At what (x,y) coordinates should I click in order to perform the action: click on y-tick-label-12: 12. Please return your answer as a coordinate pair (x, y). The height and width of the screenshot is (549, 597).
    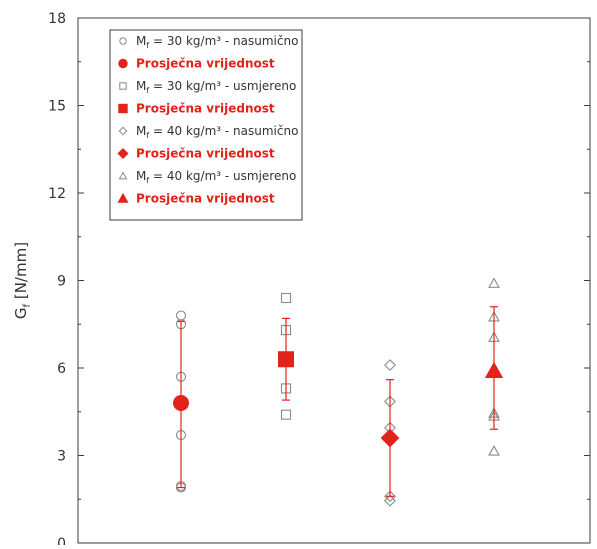
    Looking at the image, I should click on (57, 194).